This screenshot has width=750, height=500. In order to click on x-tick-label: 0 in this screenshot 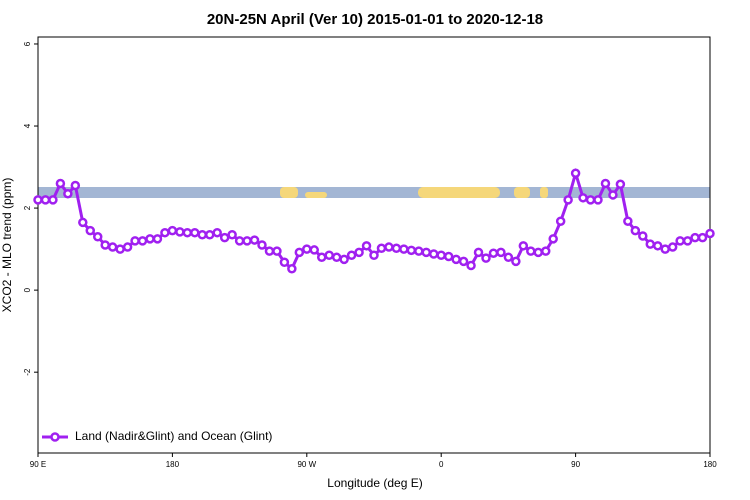, I will do `click(441, 464)`.